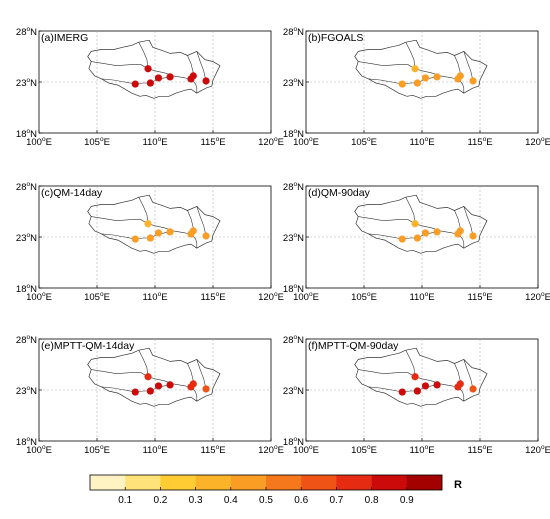  I want to click on colorbar-label: R, so click(458, 485).